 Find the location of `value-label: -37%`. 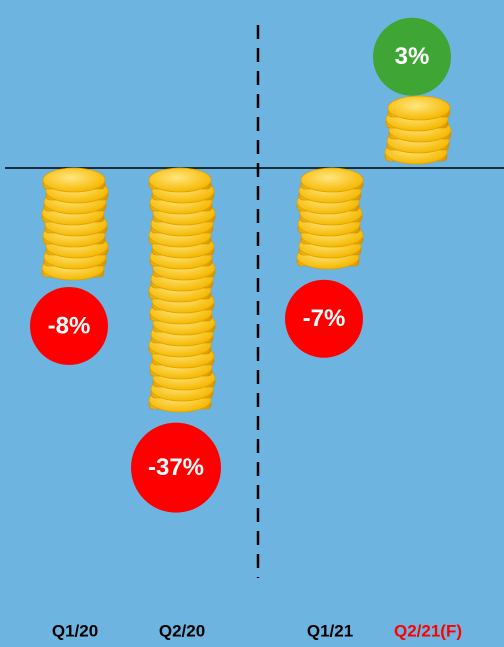

value-label: -37% is located at coordinates (176, 467).